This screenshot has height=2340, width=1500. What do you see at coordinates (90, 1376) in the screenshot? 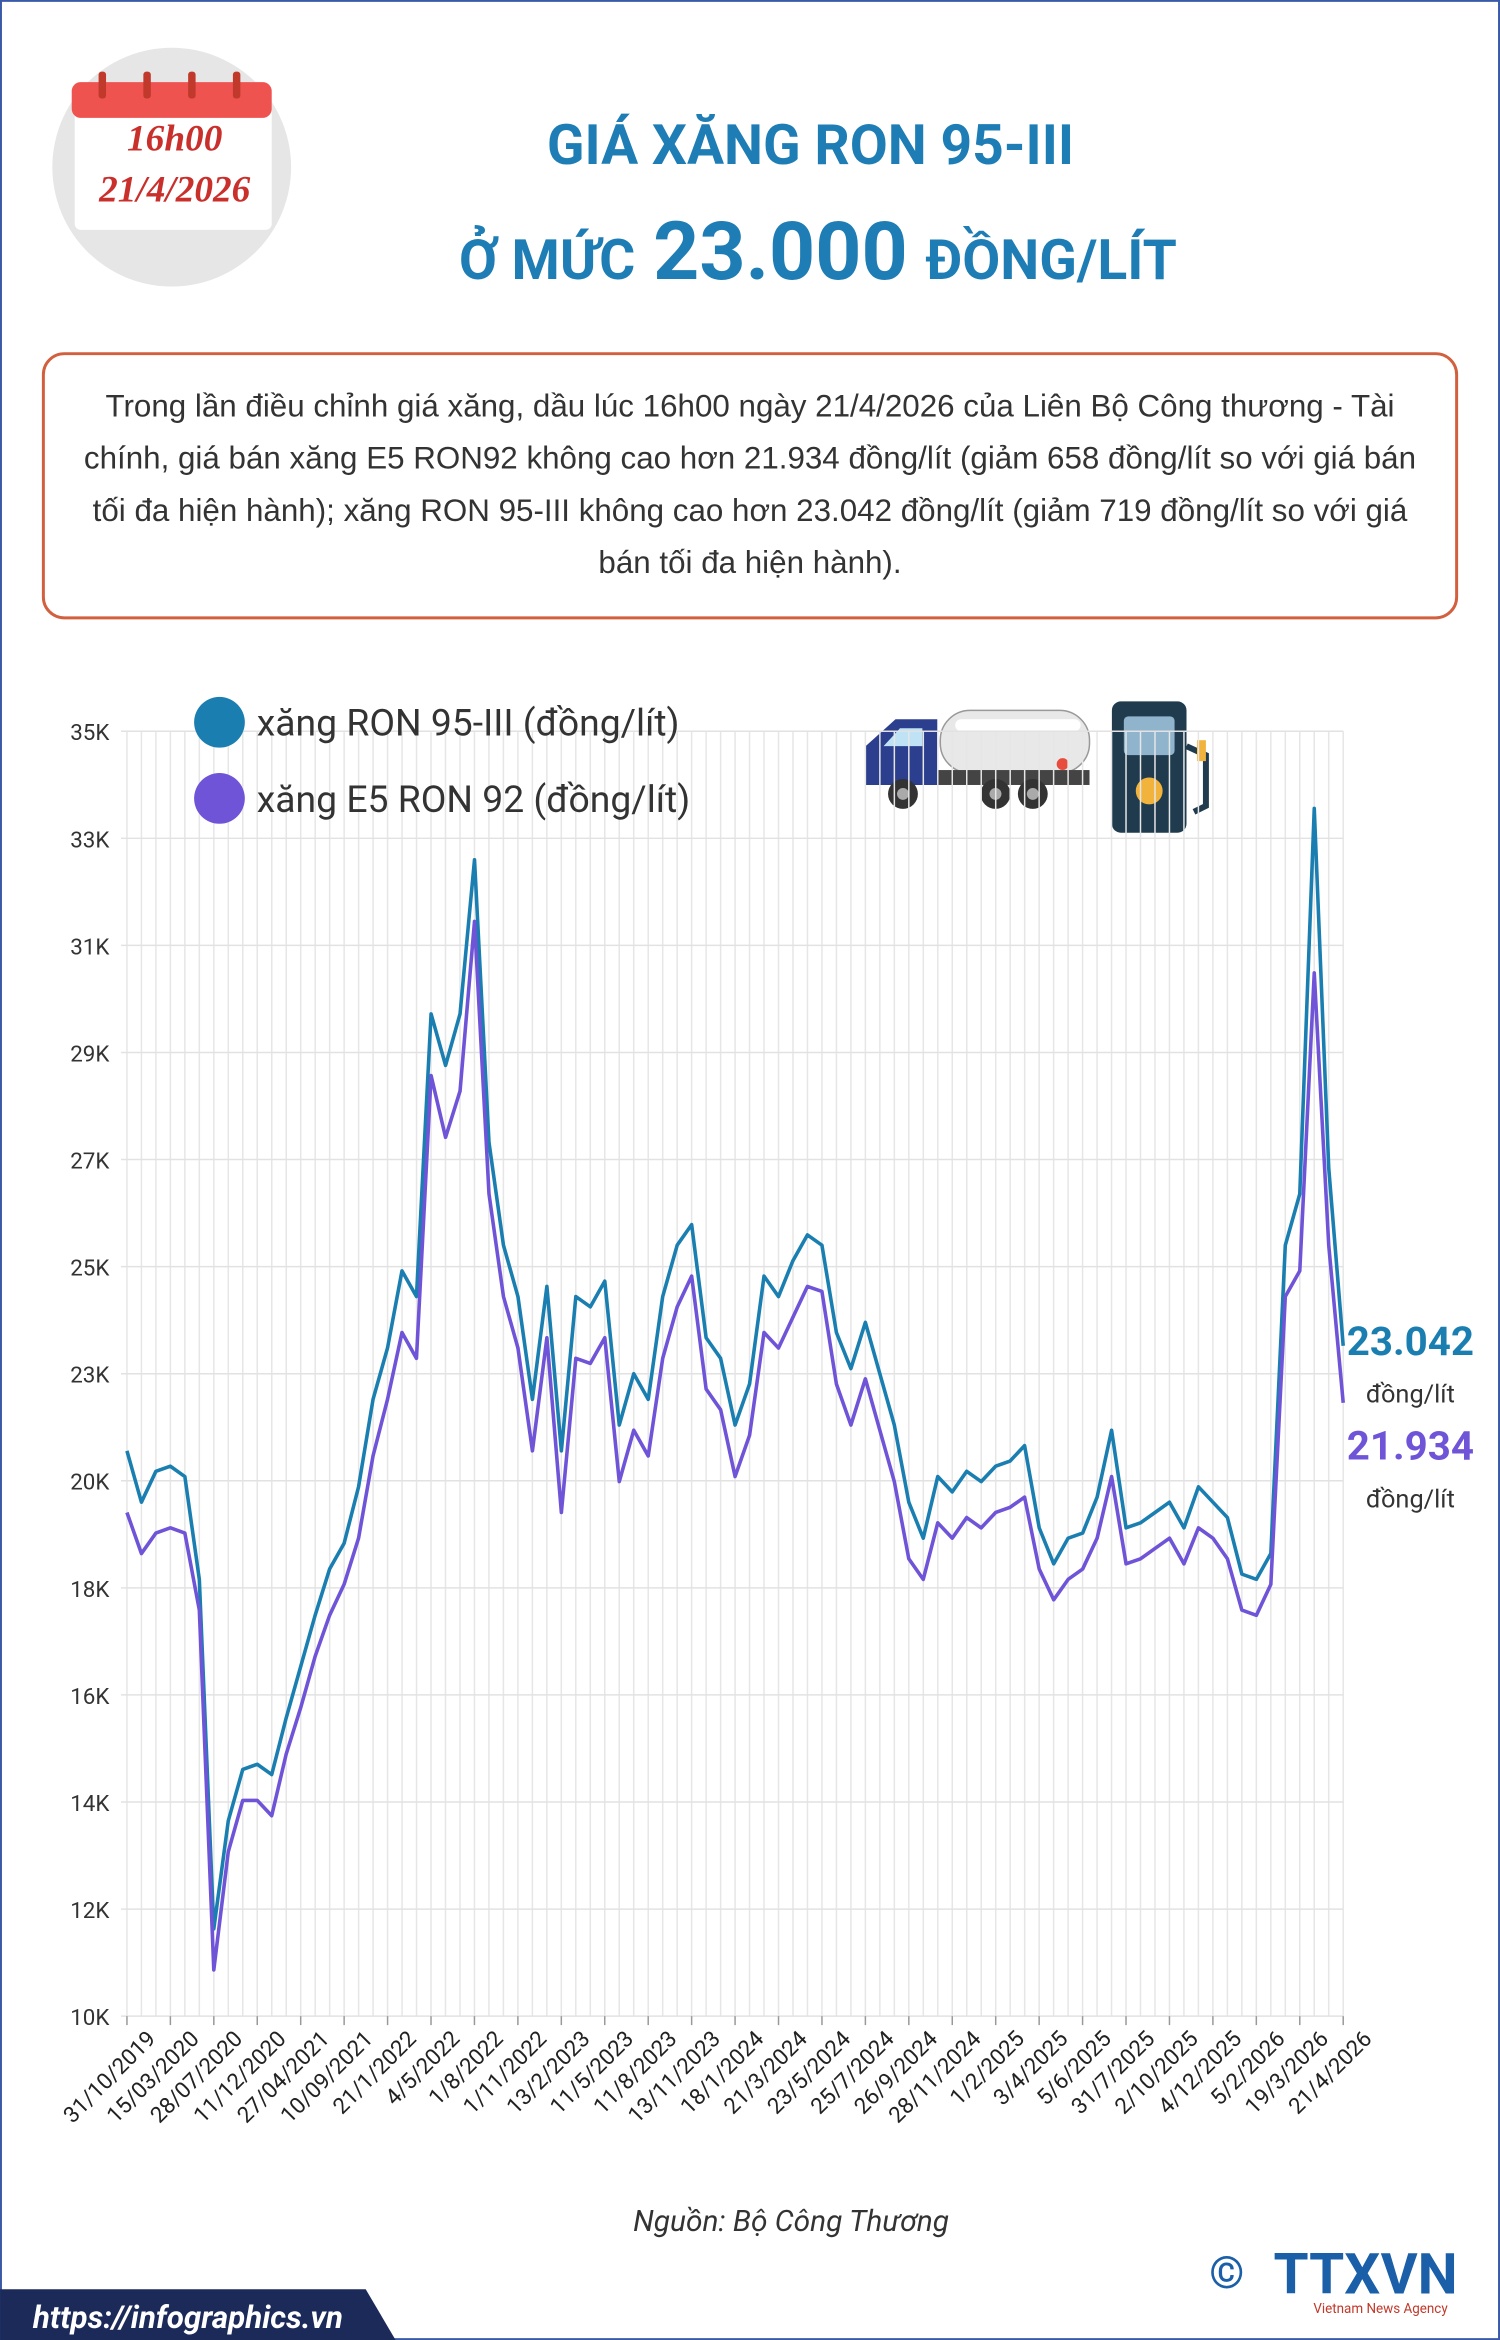
I see `y-tick-label: 23K` at bounding box center [90, 1376].